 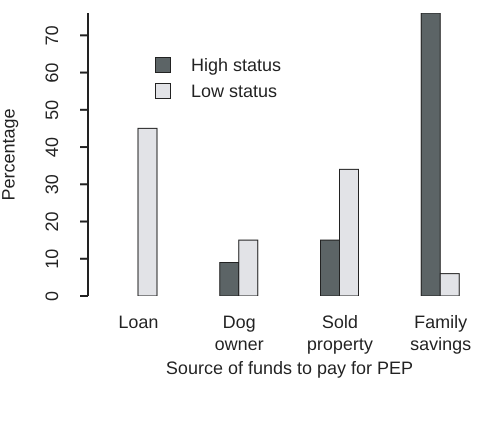 I want to click on y-axis-title: Percentage, so click(x=9, y=154).